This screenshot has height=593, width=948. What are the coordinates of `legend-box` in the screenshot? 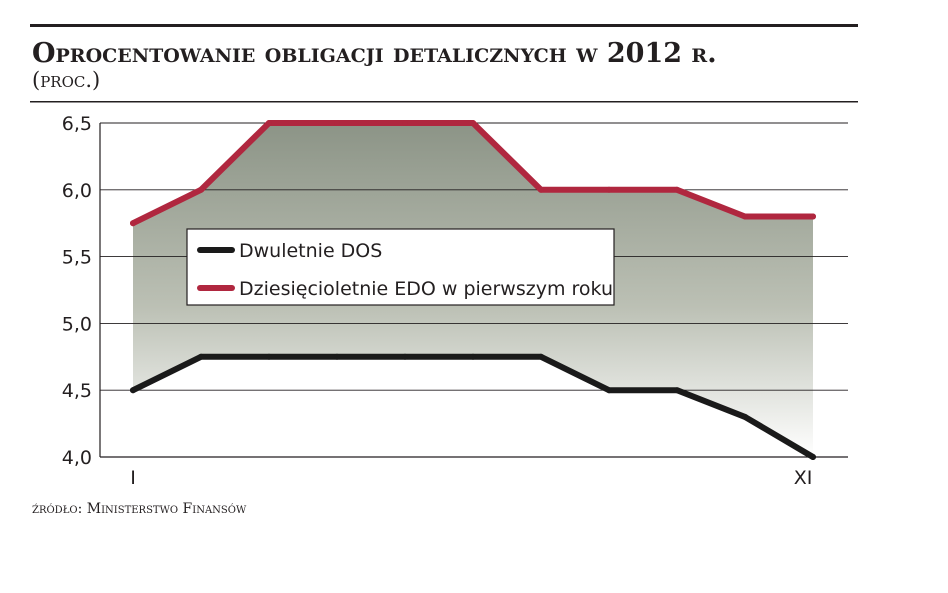 It's located at (400, 267).